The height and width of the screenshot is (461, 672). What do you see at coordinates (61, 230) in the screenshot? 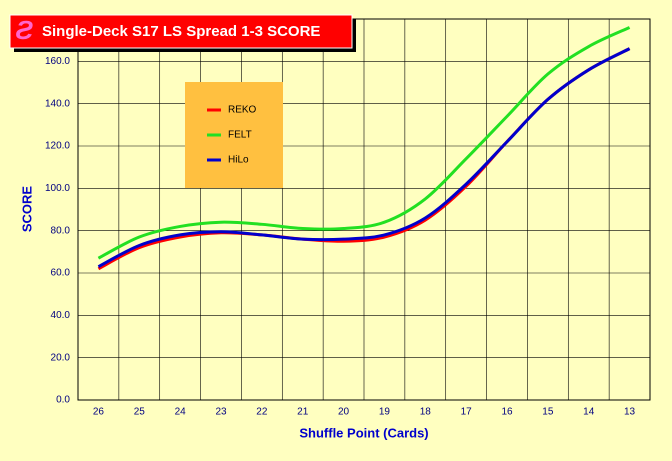
I see `y-tick-label: 80.0` at bounding box center [61, 230].